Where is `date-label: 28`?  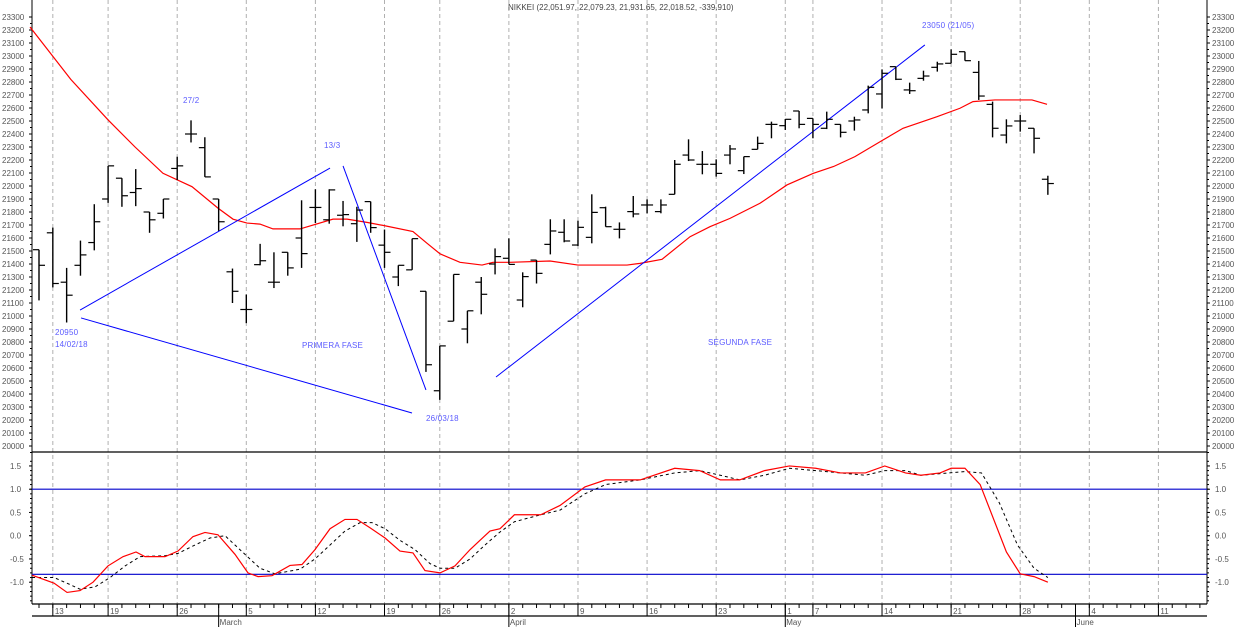 date-label: 28 is located at coordinates (1026, 611).